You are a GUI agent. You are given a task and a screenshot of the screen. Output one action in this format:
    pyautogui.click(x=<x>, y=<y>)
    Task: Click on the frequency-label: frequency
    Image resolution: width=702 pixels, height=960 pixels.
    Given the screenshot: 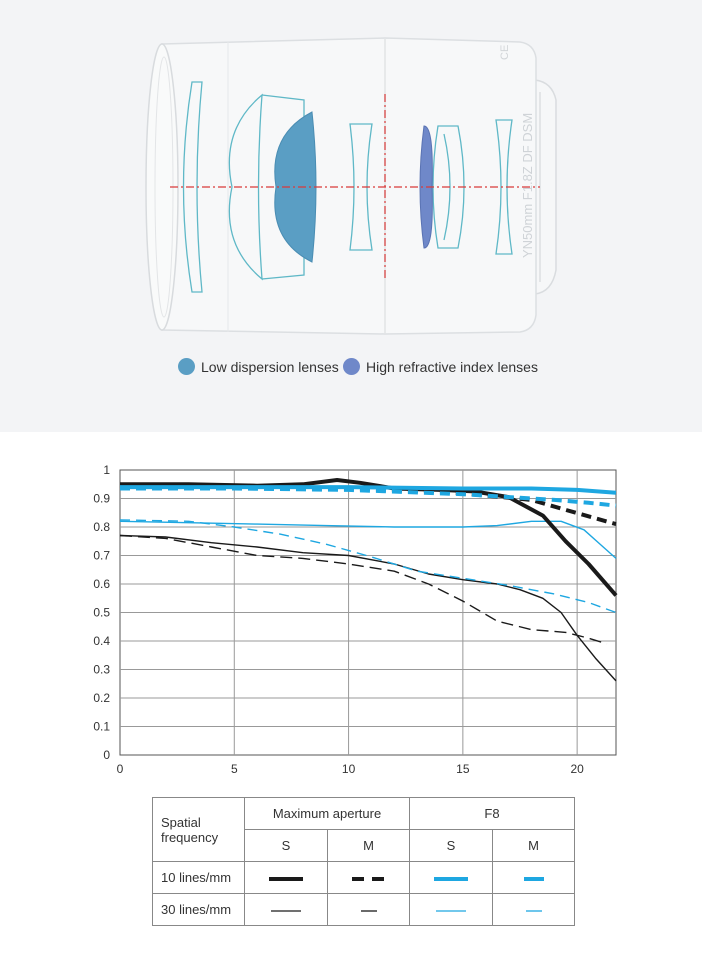 What is the action you would take?
    pyautogui.click(x=190, y=837)
    